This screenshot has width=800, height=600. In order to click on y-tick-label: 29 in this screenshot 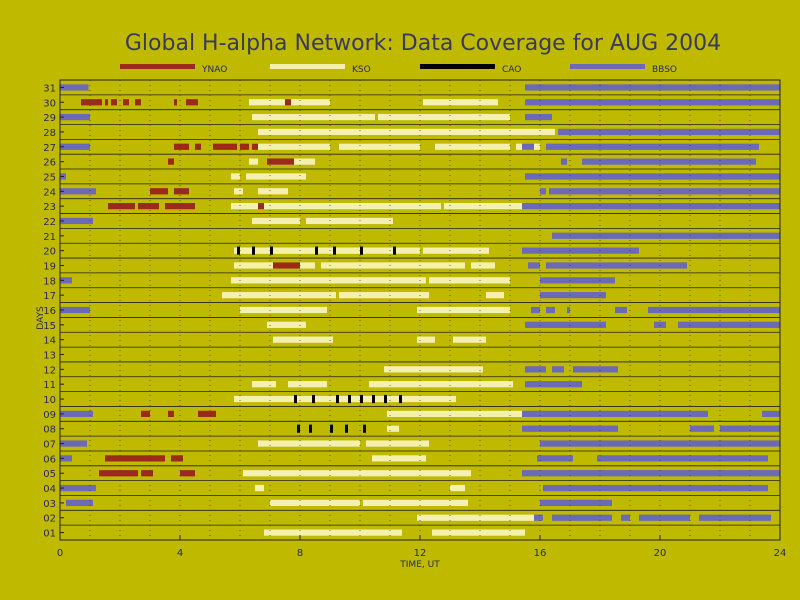, I will do `click(49, 118)`.